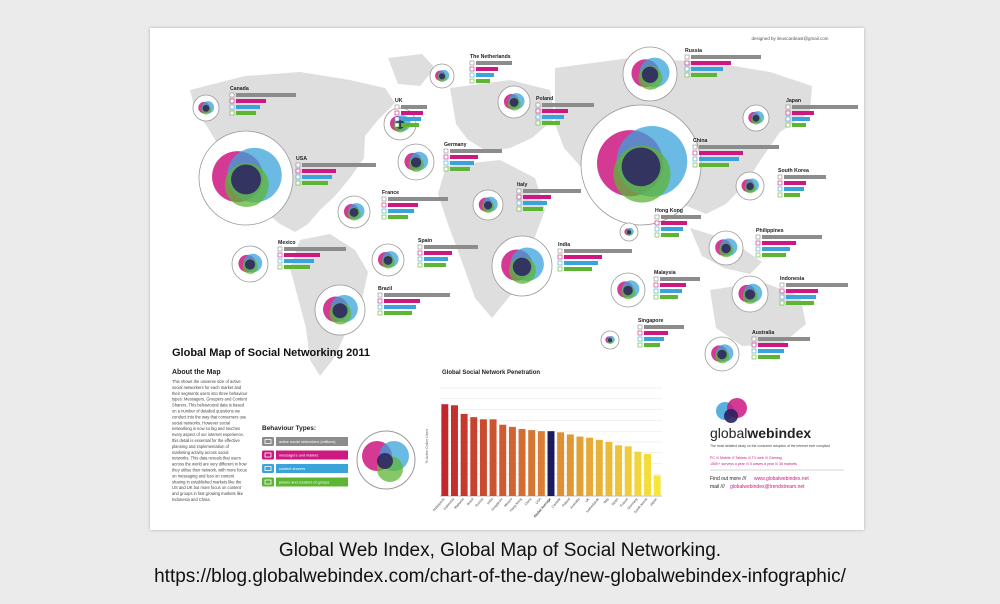 The height and width of the screenshot is (604, 1000). I want to click on find-out-more: Find out more ///, so click(728, 479).